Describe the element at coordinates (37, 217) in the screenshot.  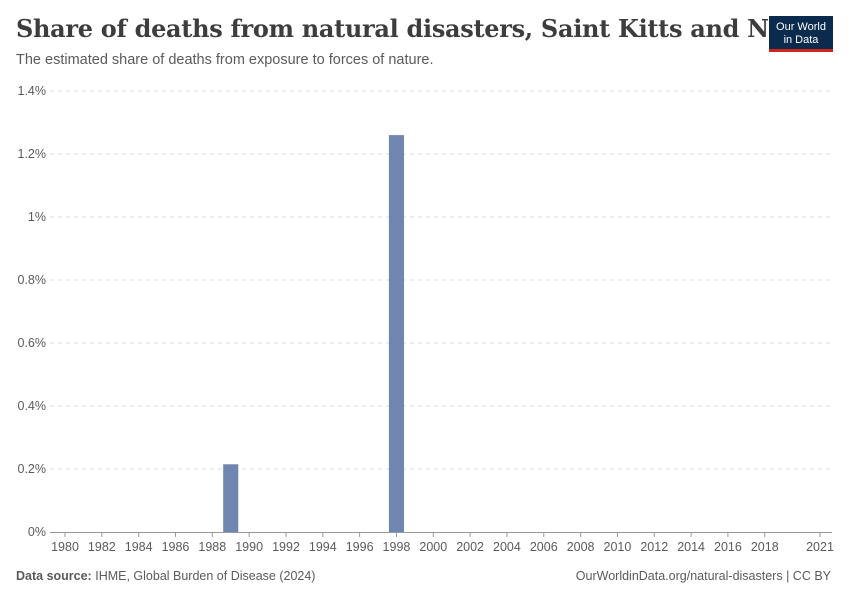
I see `y-tick-label: 1%` at that location.